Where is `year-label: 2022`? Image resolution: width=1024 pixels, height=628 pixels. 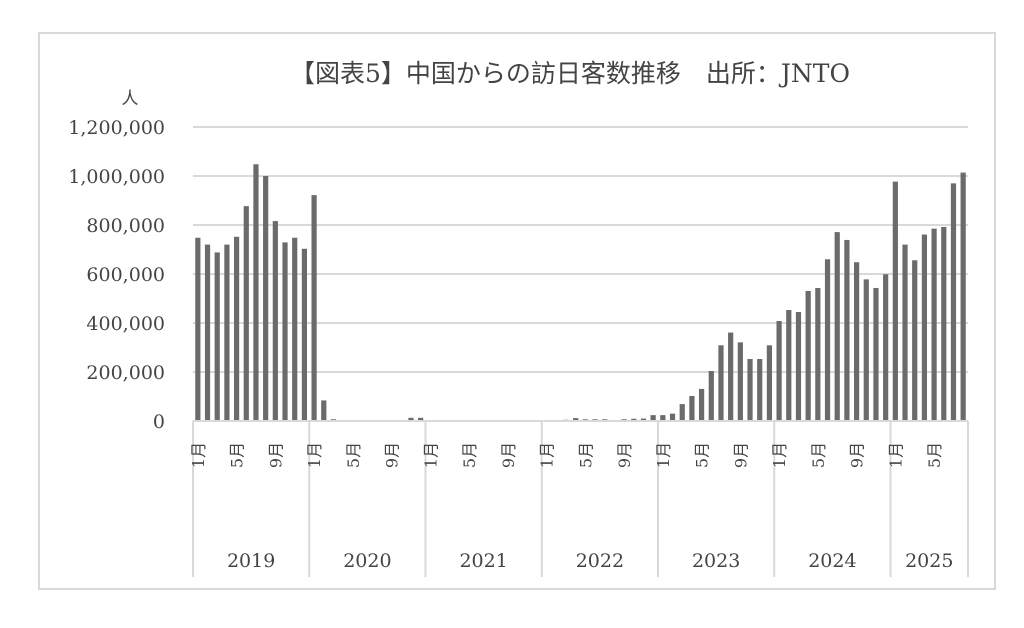 year-label: 2022 is located at coordinates (600, 561).